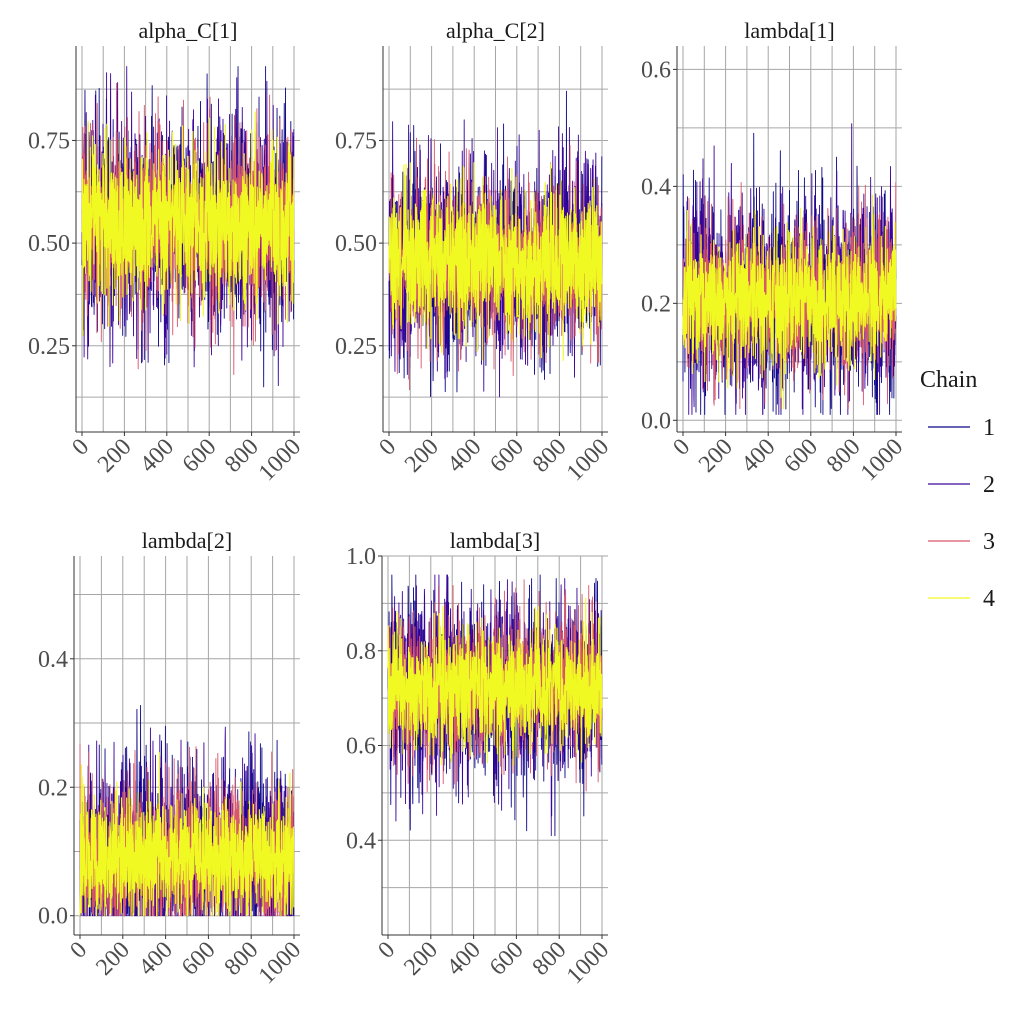 The width and height of the screenshot is (1012, 1012). I want to click on y-tick-label: 1.0, so click(361, 557).